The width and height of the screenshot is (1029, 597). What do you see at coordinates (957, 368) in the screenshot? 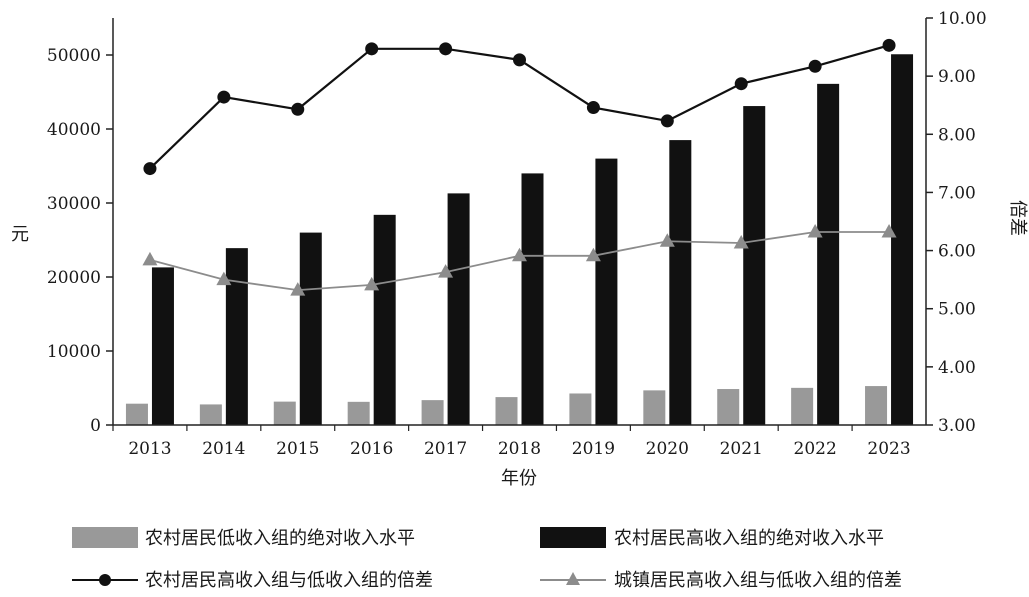
I see `right-tick-label-4.00: 4.00` at bounding box center [957, 368].